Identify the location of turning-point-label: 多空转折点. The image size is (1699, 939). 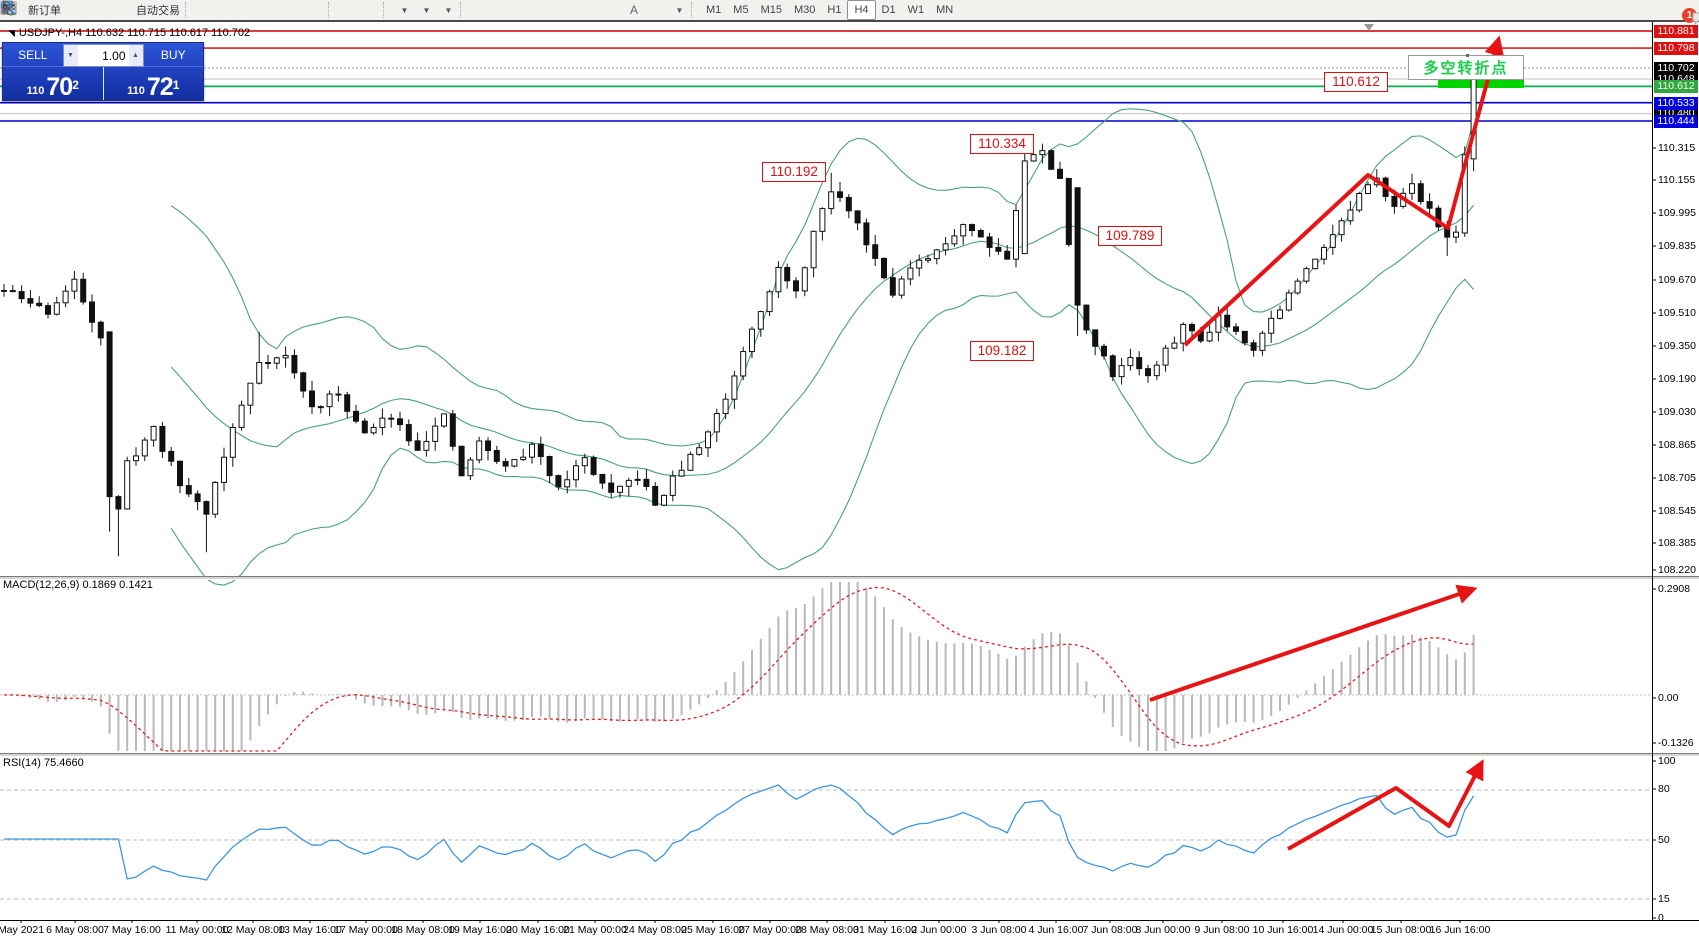
(1466, 67).